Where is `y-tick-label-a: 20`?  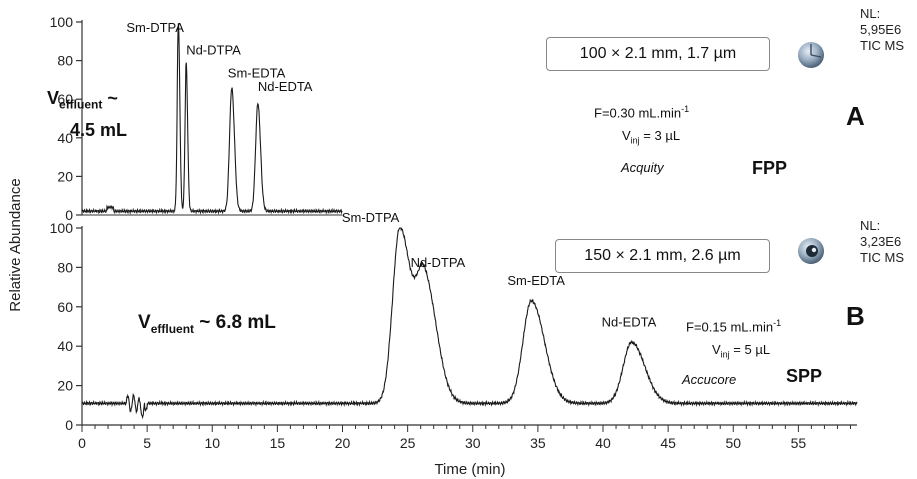 y-tick-label-a: 20 is located at coordinates (65, 176).